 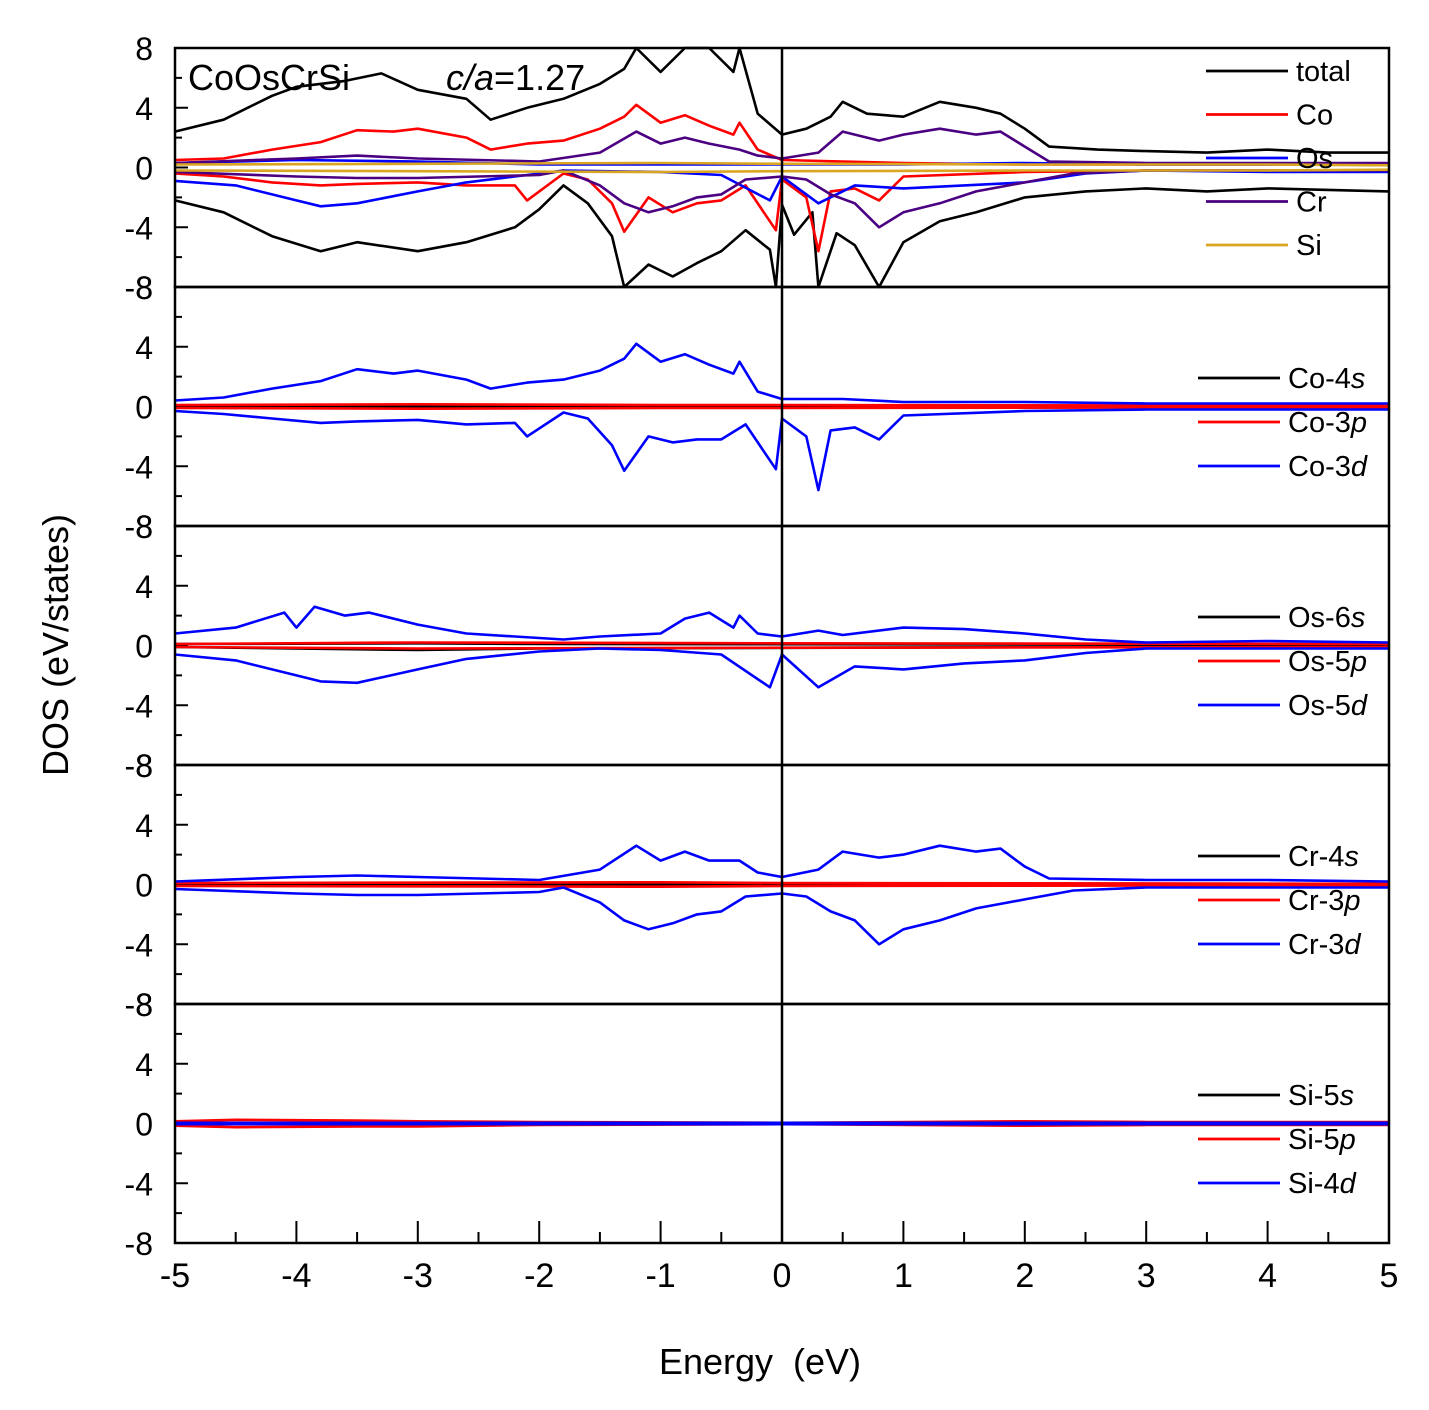 I want to click on legend-label: Si-4d, so click(x=1322, y=1184).